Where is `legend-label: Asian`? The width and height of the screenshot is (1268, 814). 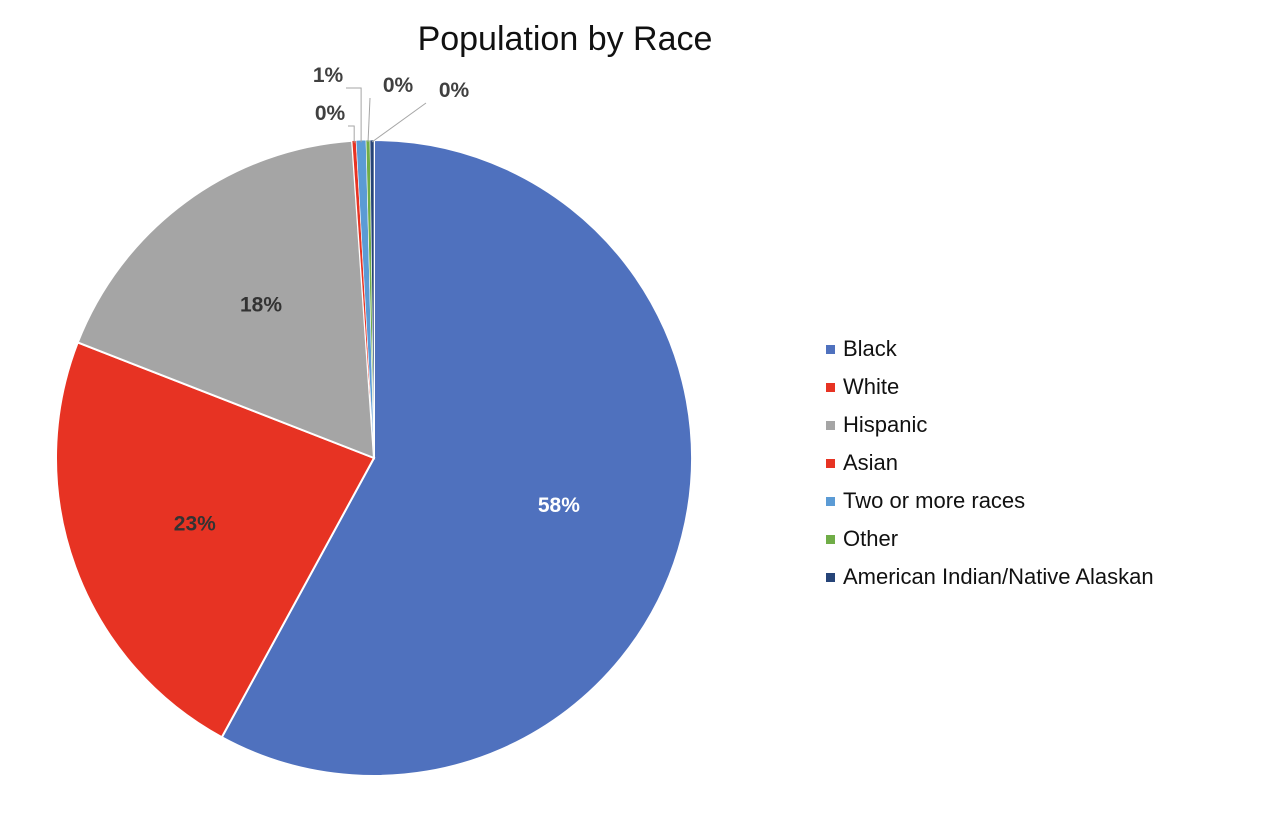
legend-label: Asian is located at coordinates (871, 462).